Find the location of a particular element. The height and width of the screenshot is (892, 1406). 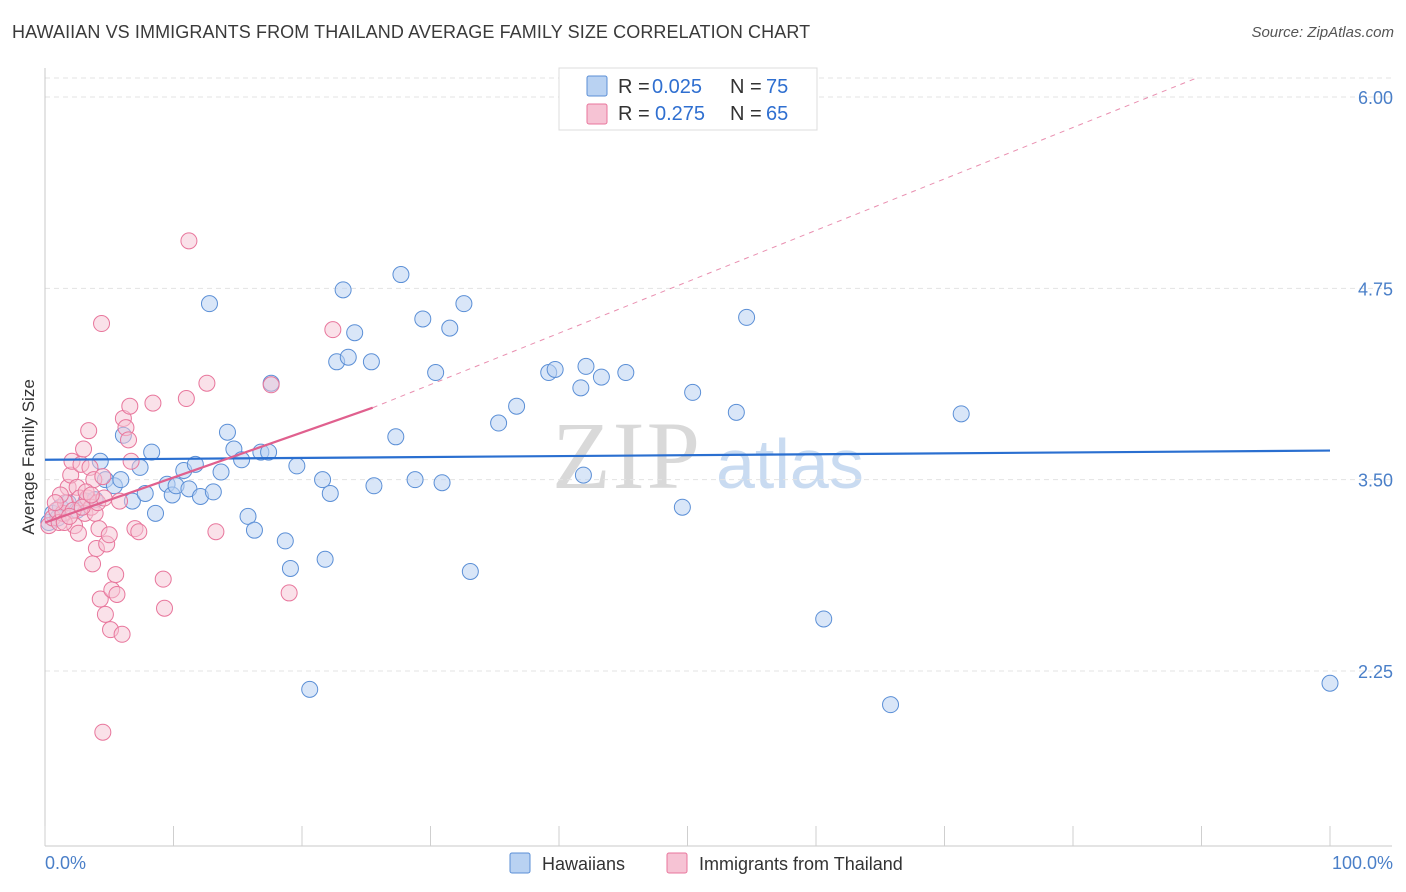

bottom-legend-thailand: Immigrants from Thailand is located at coordinates (801, 864).